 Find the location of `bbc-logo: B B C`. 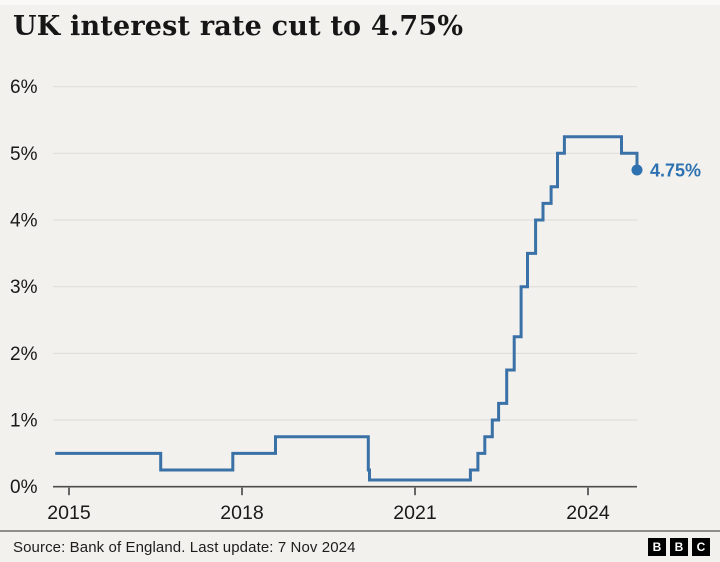

bbc-logo: B B C is located at coordinates (679, 547).